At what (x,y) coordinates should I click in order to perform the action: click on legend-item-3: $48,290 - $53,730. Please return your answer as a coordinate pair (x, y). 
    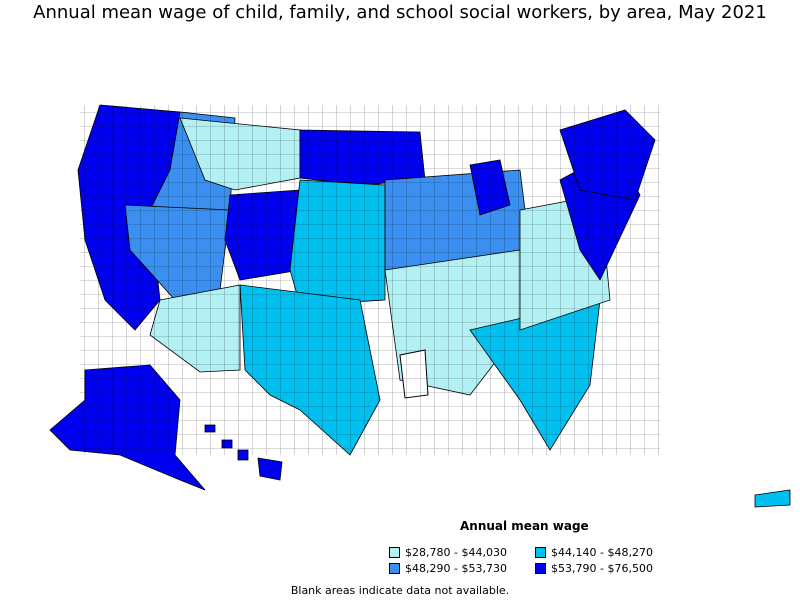
    Looking at the image, I should click on (448, 568).